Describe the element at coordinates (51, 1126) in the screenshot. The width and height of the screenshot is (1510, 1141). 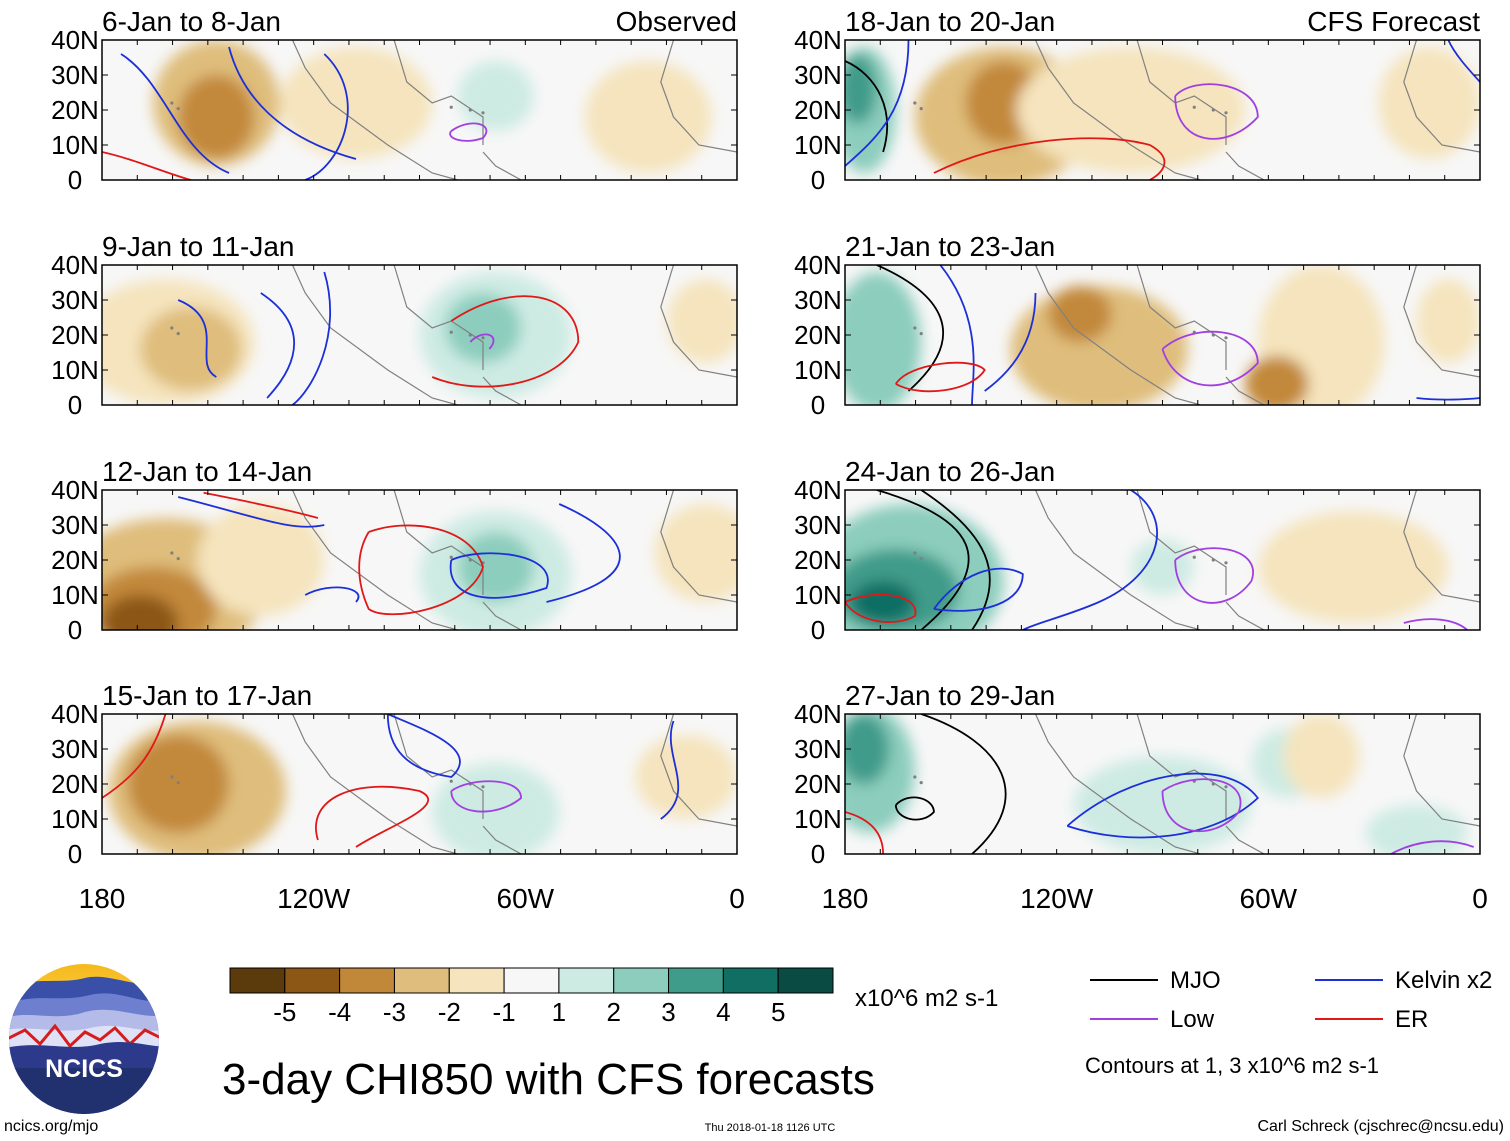
I see `footer-site: ncics.org/mjo` at that location.